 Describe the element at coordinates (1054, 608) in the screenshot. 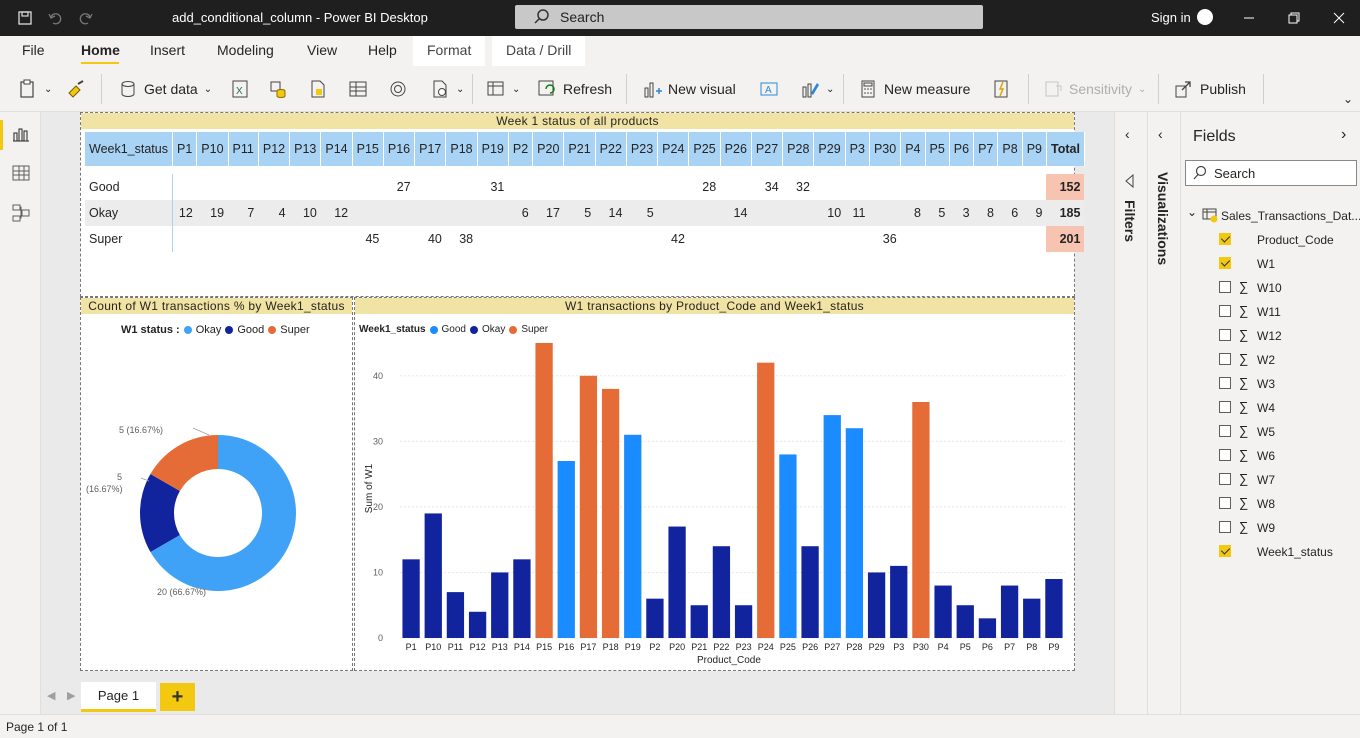

I see `bar-p9` at that location.